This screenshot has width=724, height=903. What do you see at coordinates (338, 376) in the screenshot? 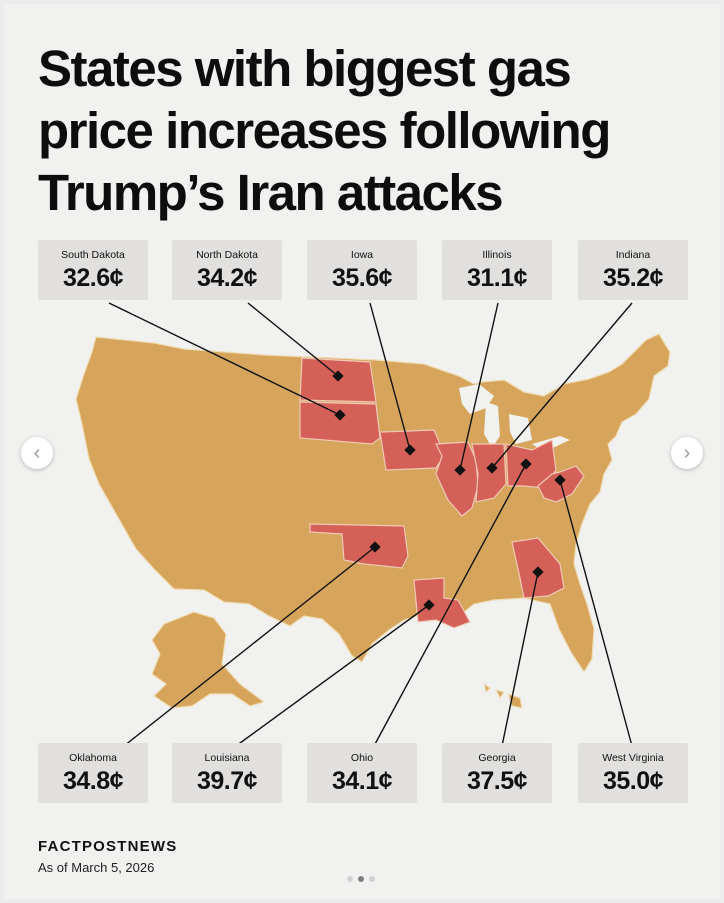
I see `marker-north-dakota` at bounding box center [338, 376].